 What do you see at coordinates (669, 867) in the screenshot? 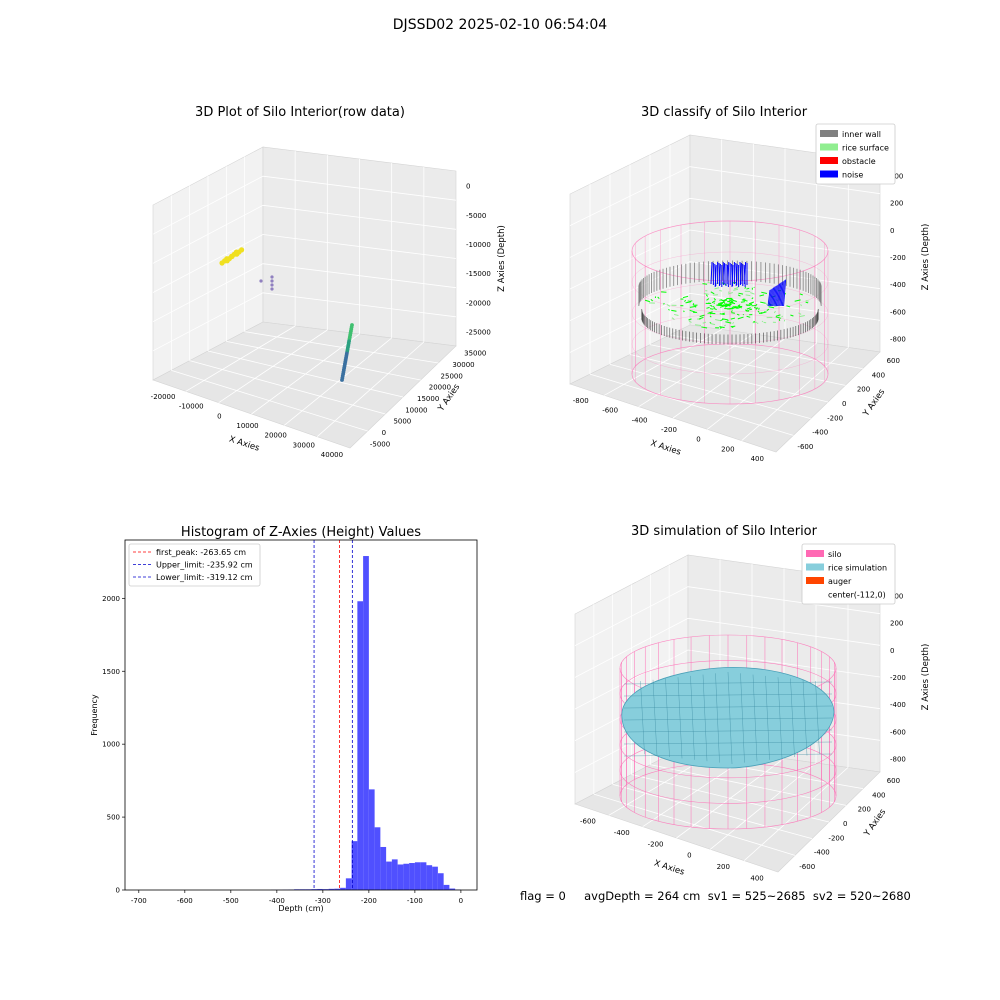
I see `x-axis-label: X Axies` at bounding box center [669, 867].